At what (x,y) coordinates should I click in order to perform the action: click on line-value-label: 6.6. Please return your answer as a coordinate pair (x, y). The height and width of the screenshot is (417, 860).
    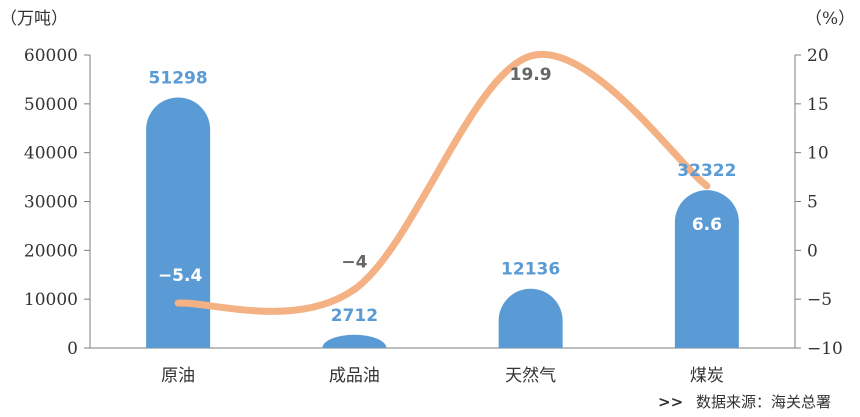
    Looking at the image, I should click on (707, 225).